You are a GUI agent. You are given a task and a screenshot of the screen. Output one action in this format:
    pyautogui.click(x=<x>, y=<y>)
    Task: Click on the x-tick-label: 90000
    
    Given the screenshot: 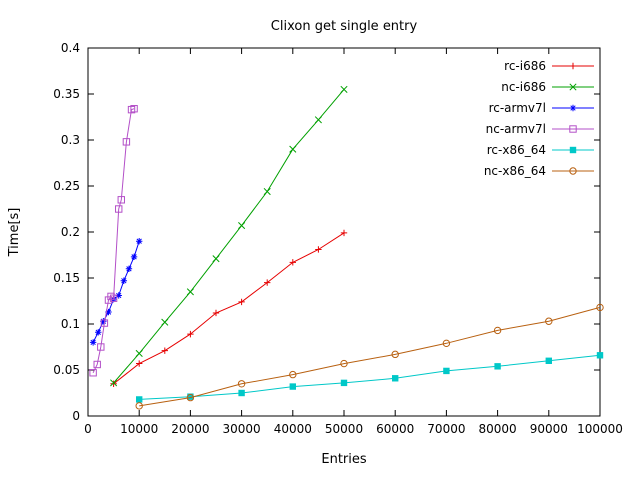 What is the action you would take?
    pyautogui.click(x=549, y=429)
    